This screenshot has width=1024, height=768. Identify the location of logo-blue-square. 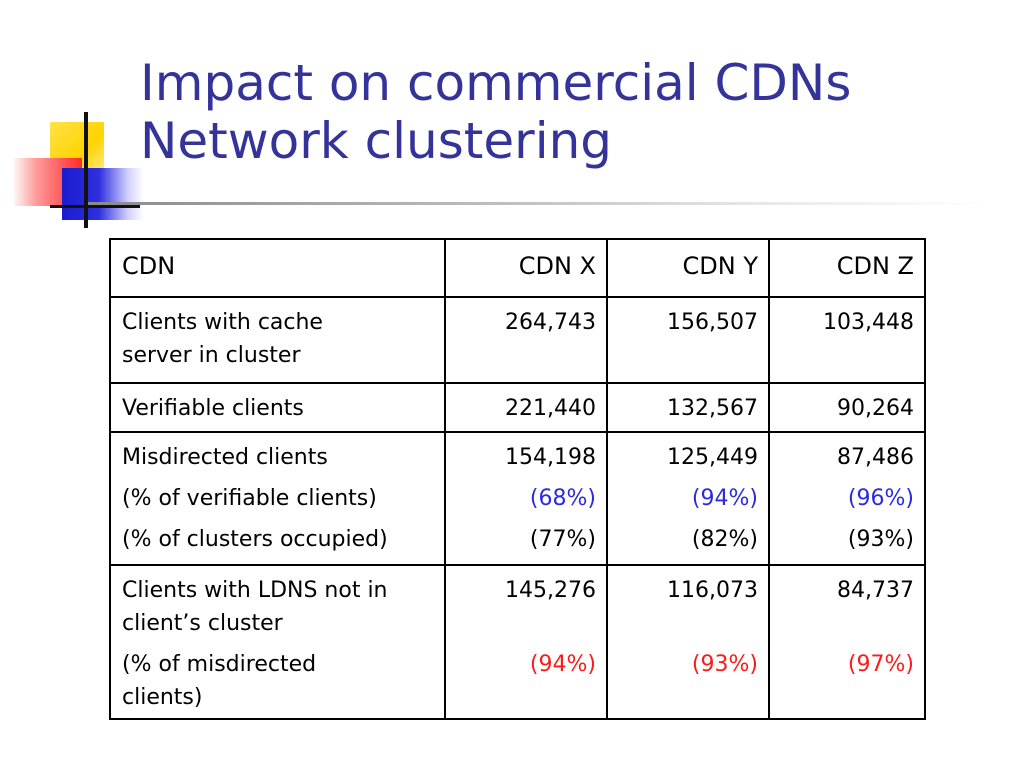
(103, 194).